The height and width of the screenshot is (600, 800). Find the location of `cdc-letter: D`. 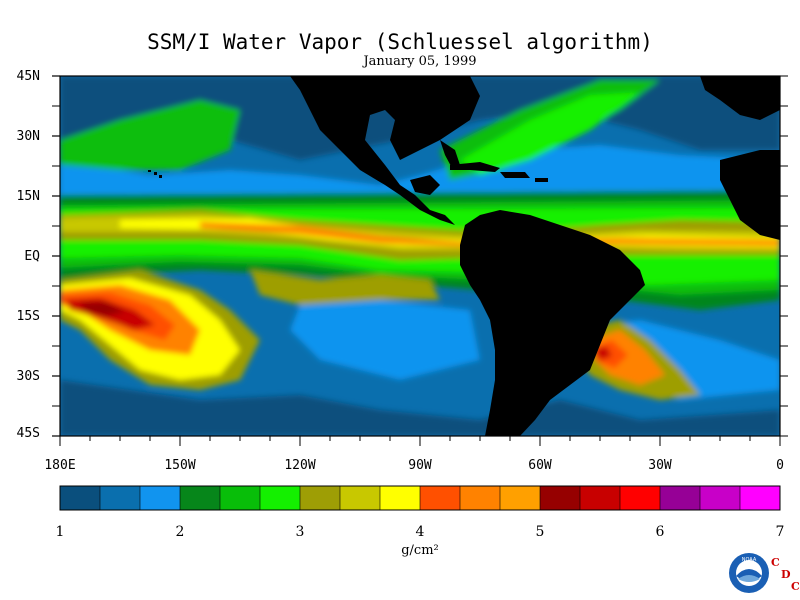

cdc-letter: D is located at coordinates (786, 574).